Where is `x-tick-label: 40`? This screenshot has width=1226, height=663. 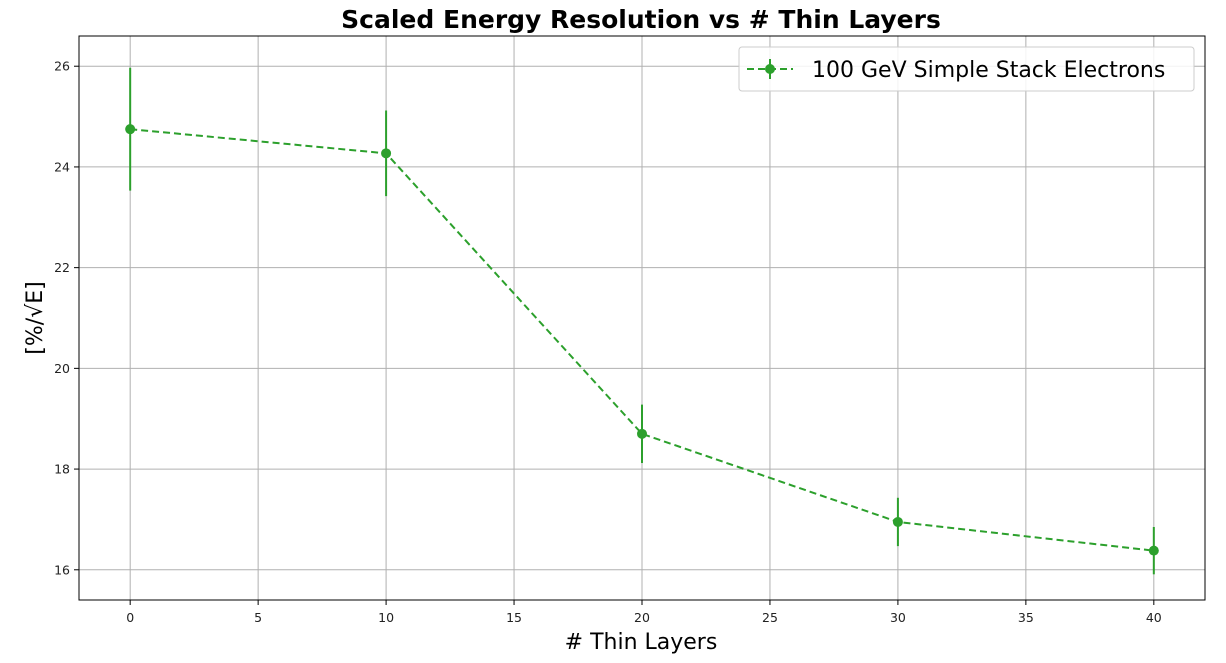
x-tick-label: 40 is located at coordinates (1154, 617).